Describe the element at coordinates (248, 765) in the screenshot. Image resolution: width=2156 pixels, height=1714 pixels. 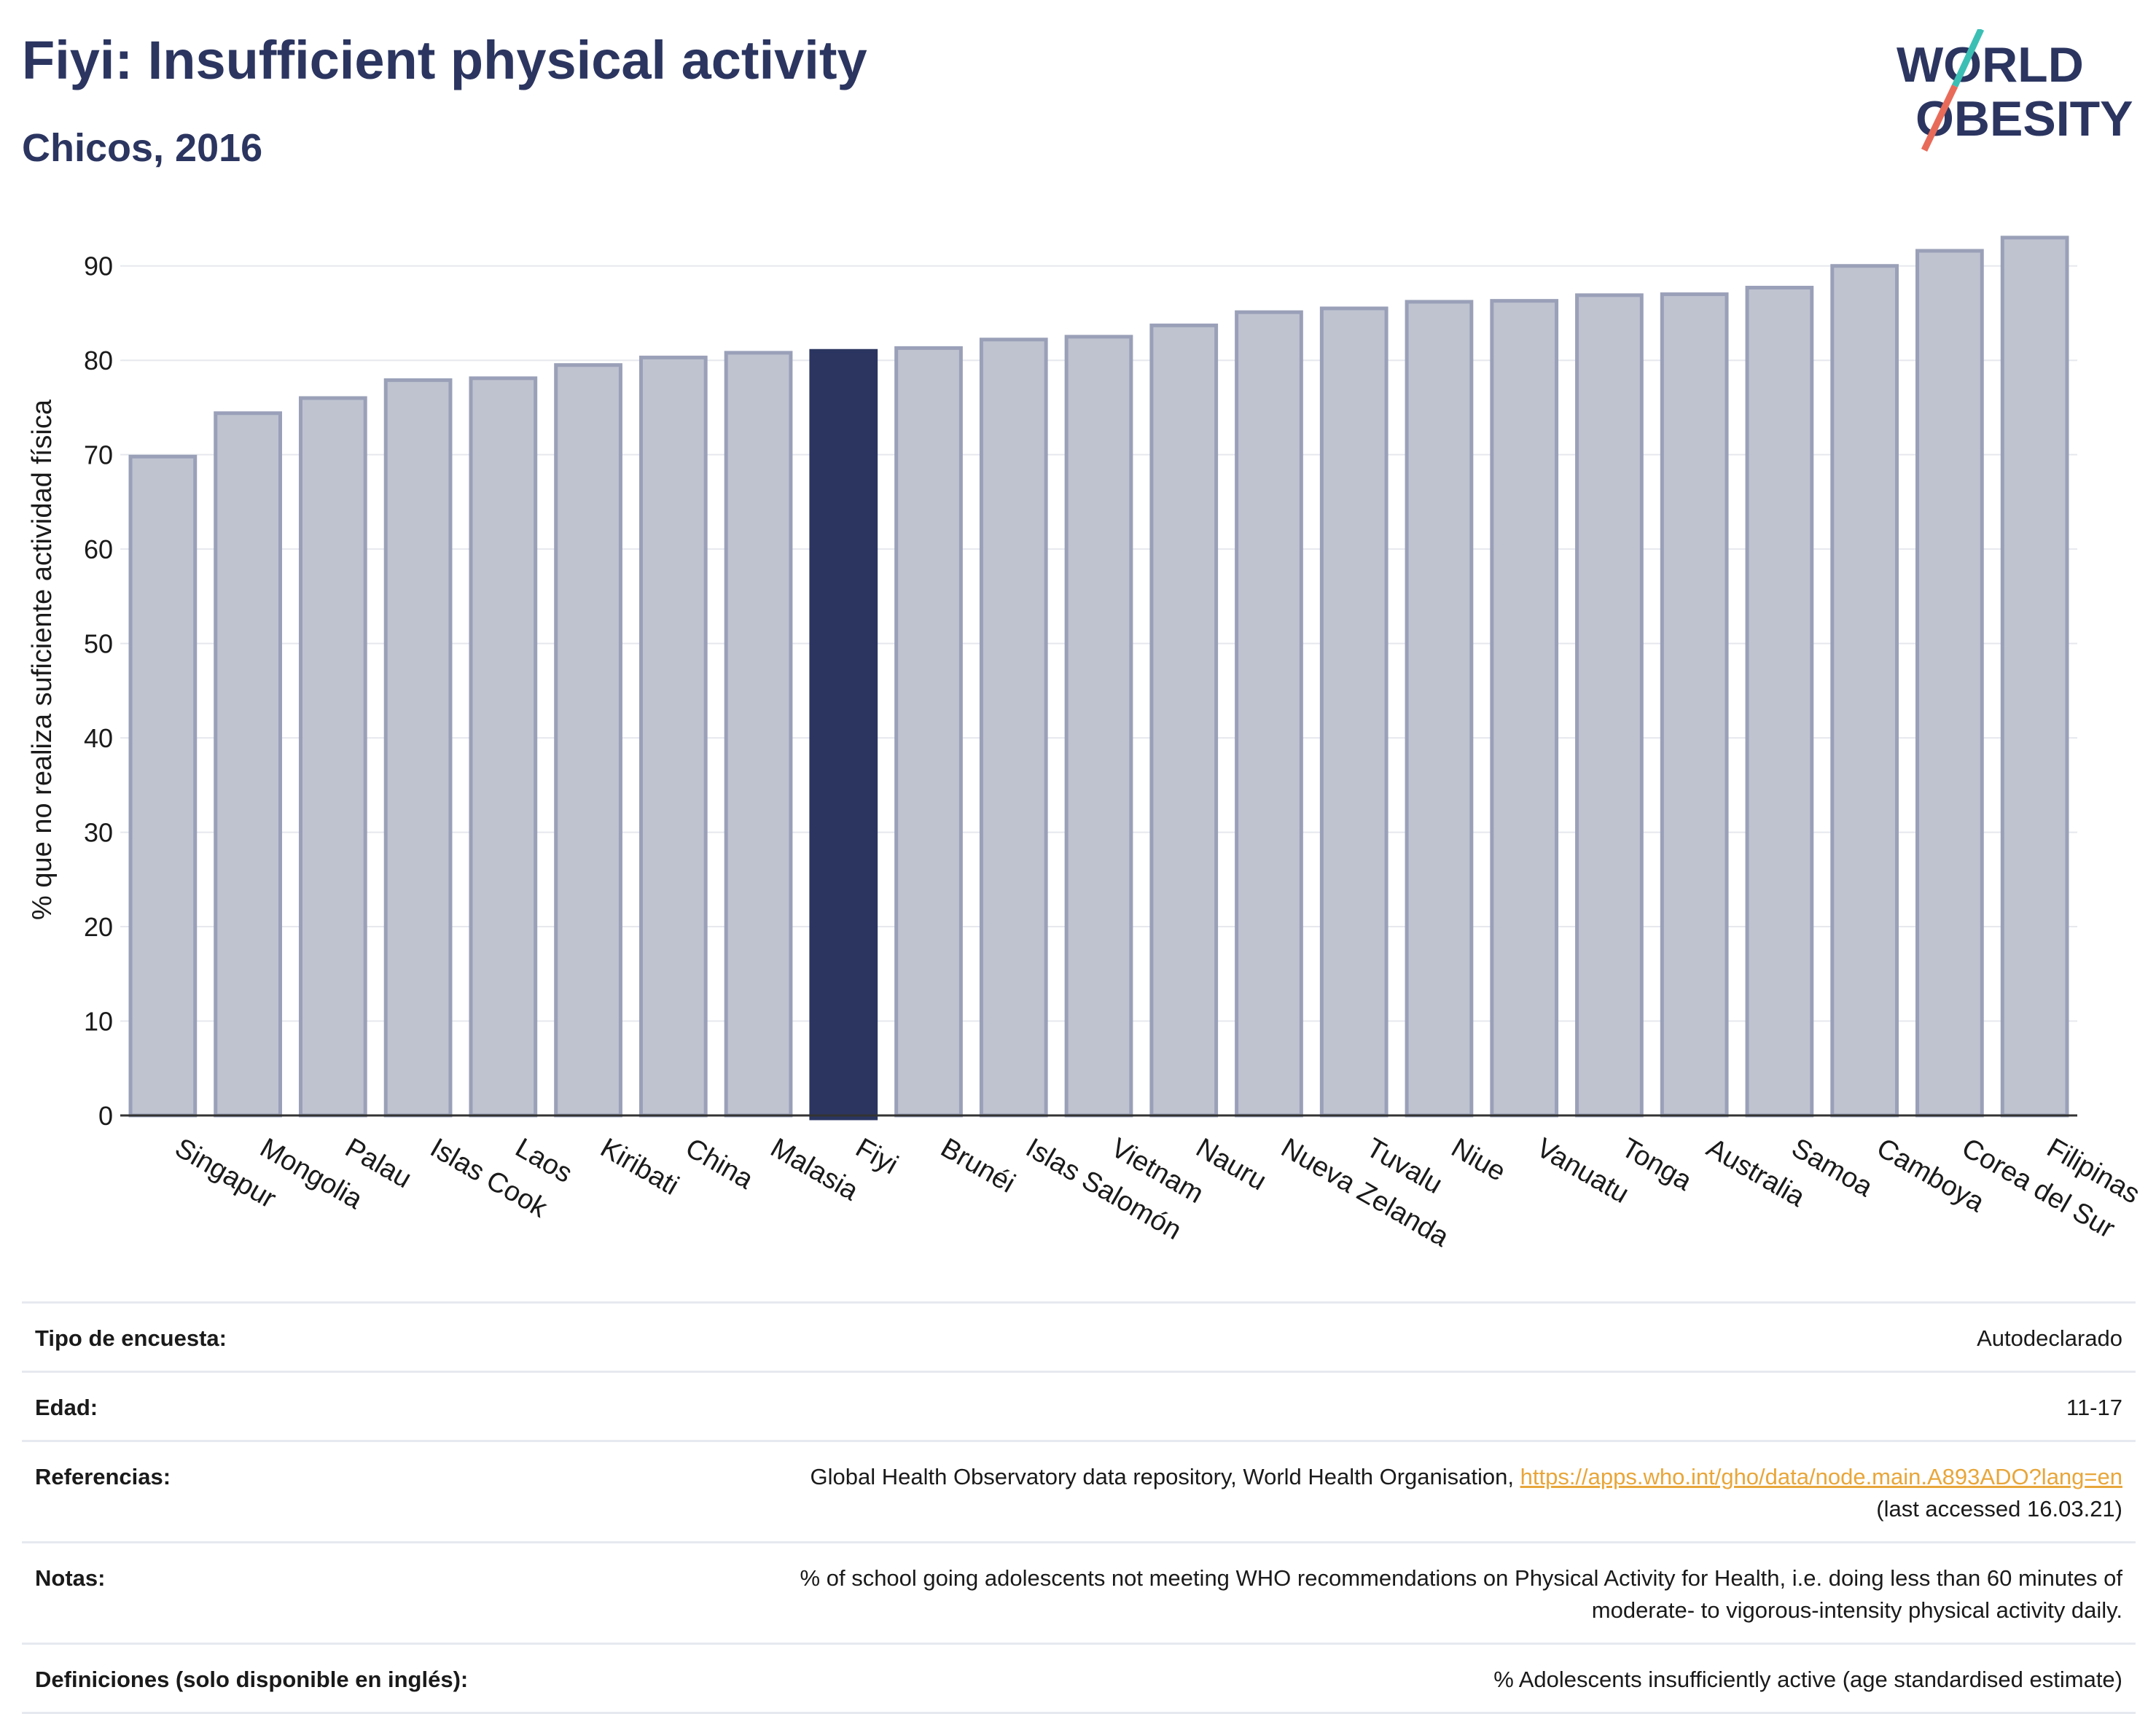
I see `bar-mongolia` at that location.